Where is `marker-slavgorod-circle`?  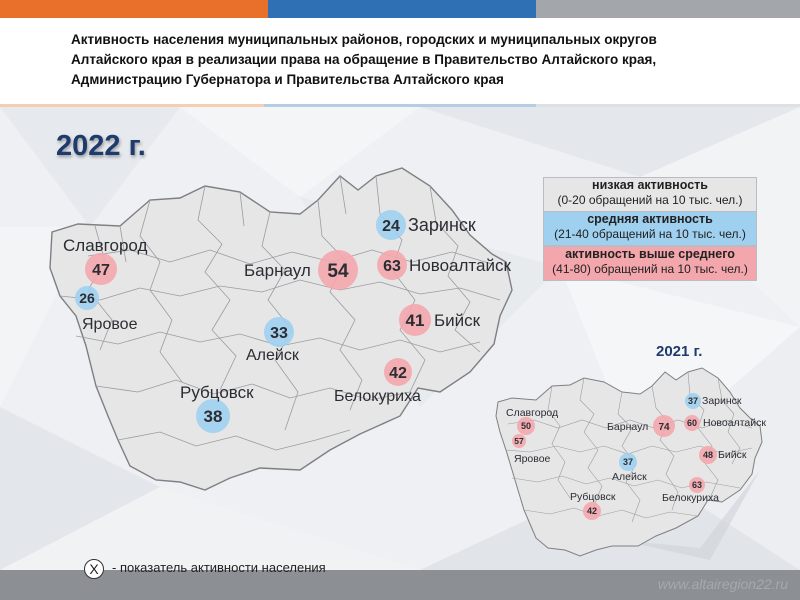
marker-slavgorod-circle is located at coordinates (101, 269).